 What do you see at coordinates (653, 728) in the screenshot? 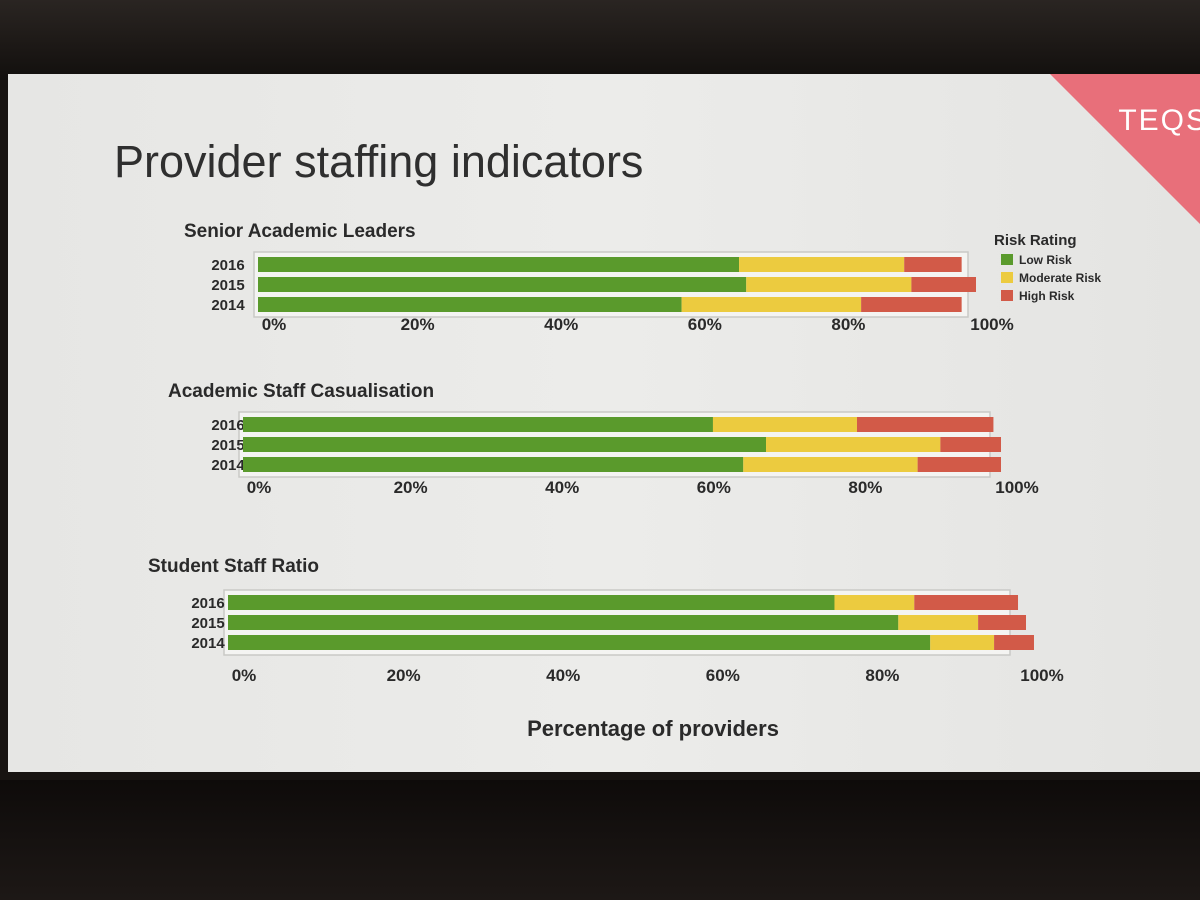
I see `x-axis-title: Percentage of providers` at bounding box center [653, 728].